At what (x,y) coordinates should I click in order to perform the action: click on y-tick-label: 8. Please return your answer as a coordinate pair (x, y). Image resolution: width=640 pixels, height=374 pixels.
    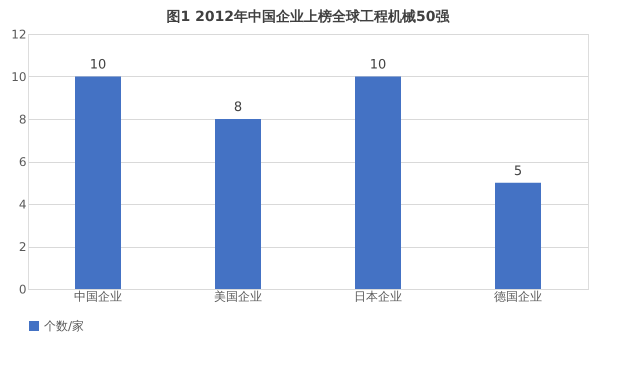
    Looking at the image, I should click on (22, 119).